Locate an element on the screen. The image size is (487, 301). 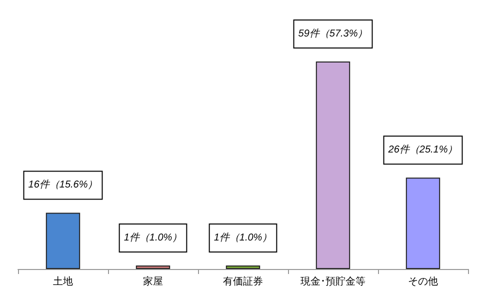
data-label: 59件（57.3%） is located at coordinates (333, 34).